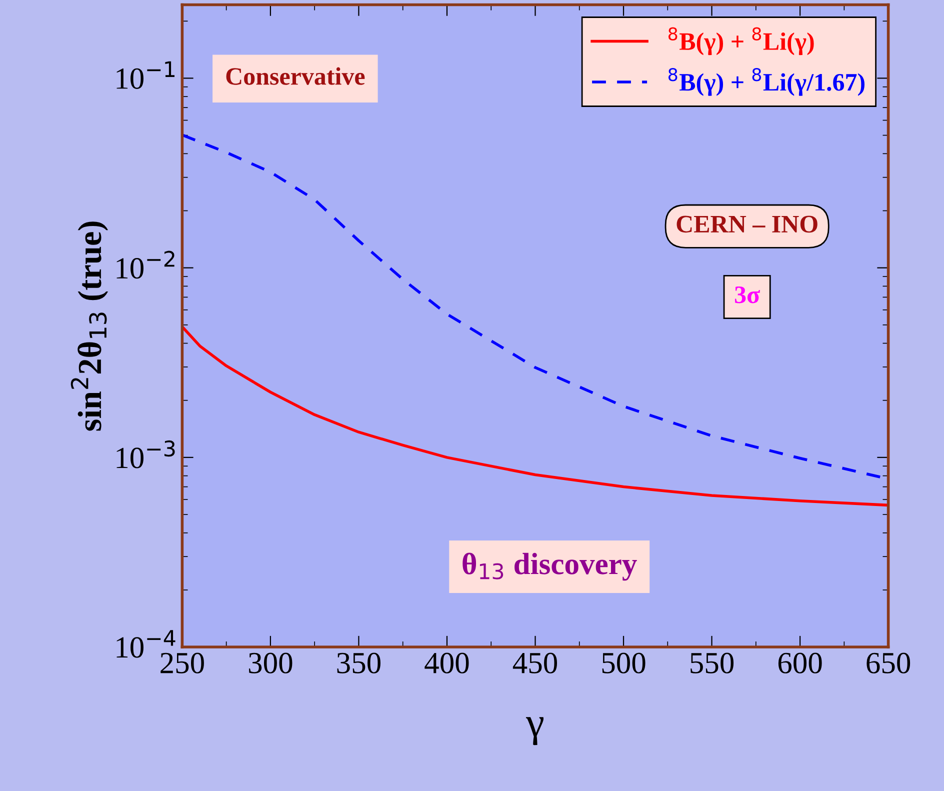 Image resolution: width=944 pixels, height=791 pixels. What do you see at coordinates (89, 326) in the screenshot?
I see `y-axis-title: sin$^{2}$2θ$_{13}$ (true)` at bounding box center [89, 326].